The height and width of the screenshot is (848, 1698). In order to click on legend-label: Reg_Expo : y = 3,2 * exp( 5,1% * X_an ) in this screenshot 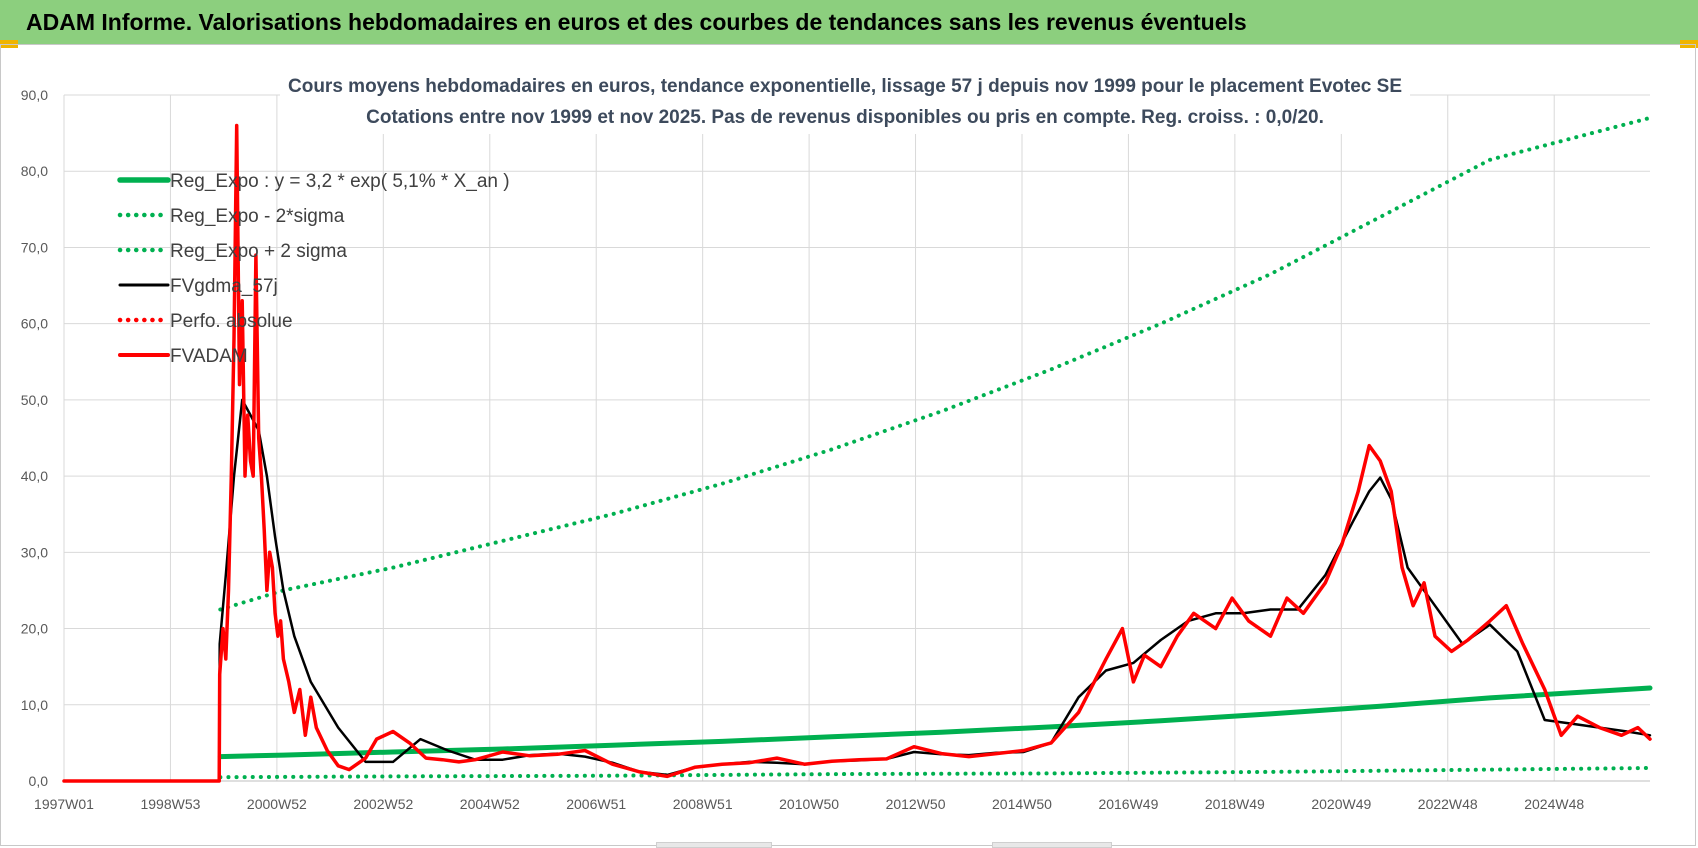, I will do `click(340, 181)`.